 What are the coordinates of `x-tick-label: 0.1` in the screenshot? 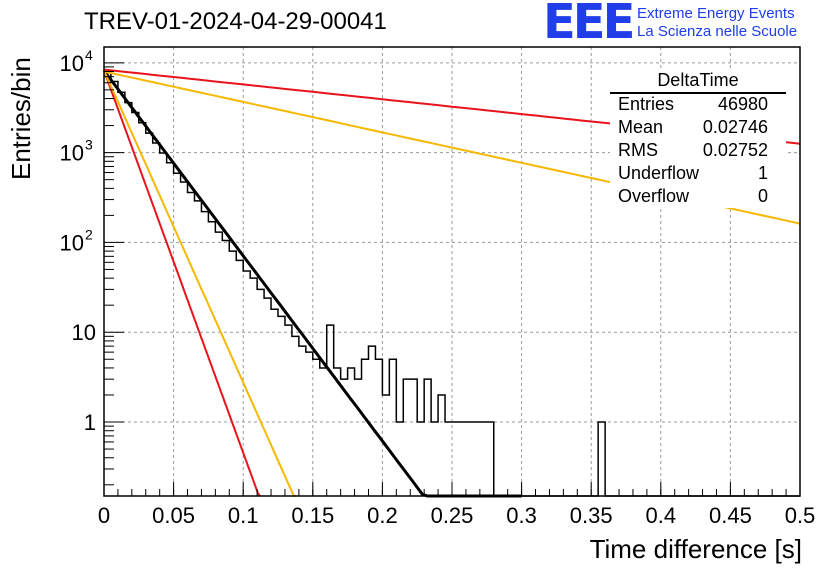 It's located at (243, 515).